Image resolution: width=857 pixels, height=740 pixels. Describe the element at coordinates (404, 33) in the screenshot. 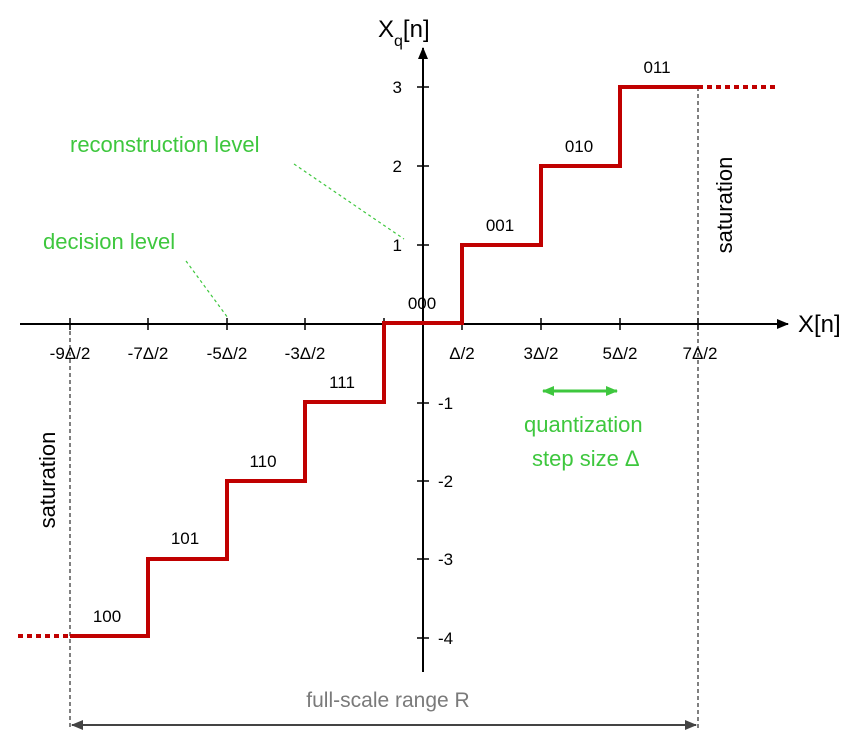

I see `y-axis-label: Xq[n]` at that location.